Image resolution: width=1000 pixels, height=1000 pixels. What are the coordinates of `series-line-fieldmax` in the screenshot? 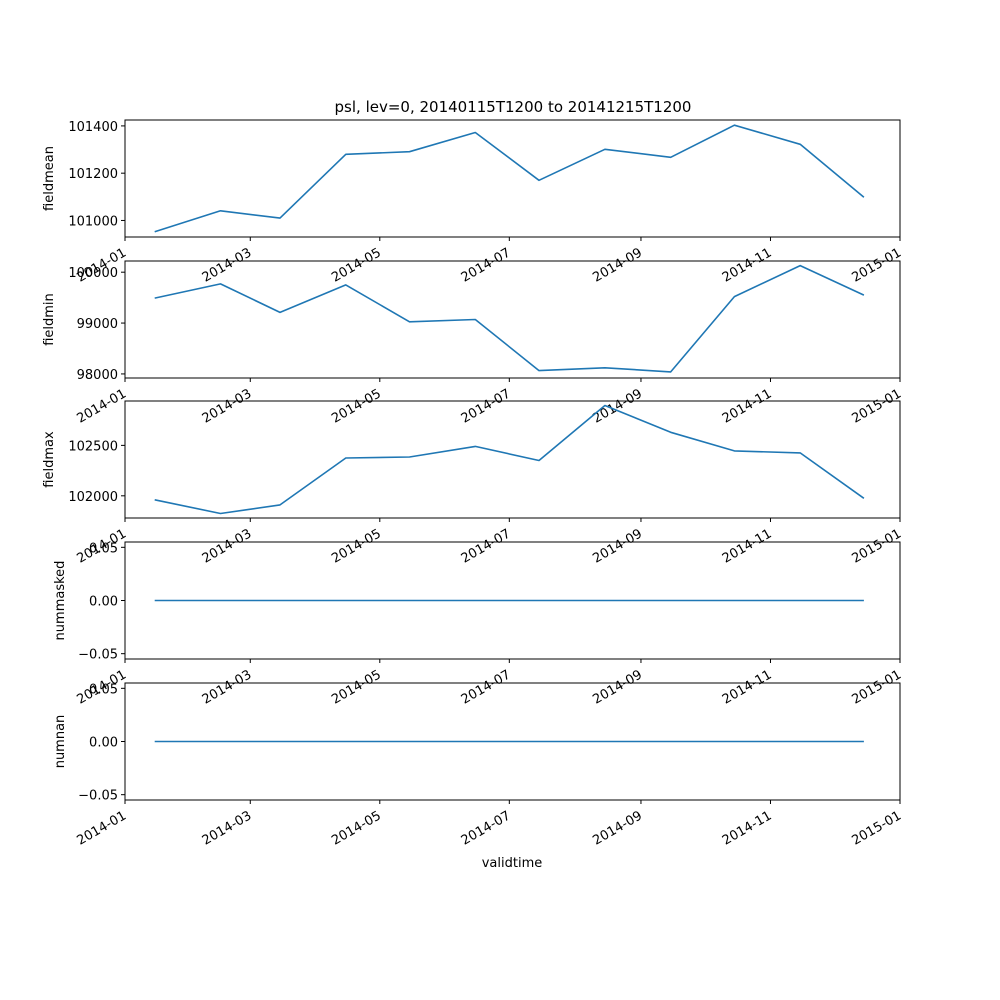 It's located at (509, 459).